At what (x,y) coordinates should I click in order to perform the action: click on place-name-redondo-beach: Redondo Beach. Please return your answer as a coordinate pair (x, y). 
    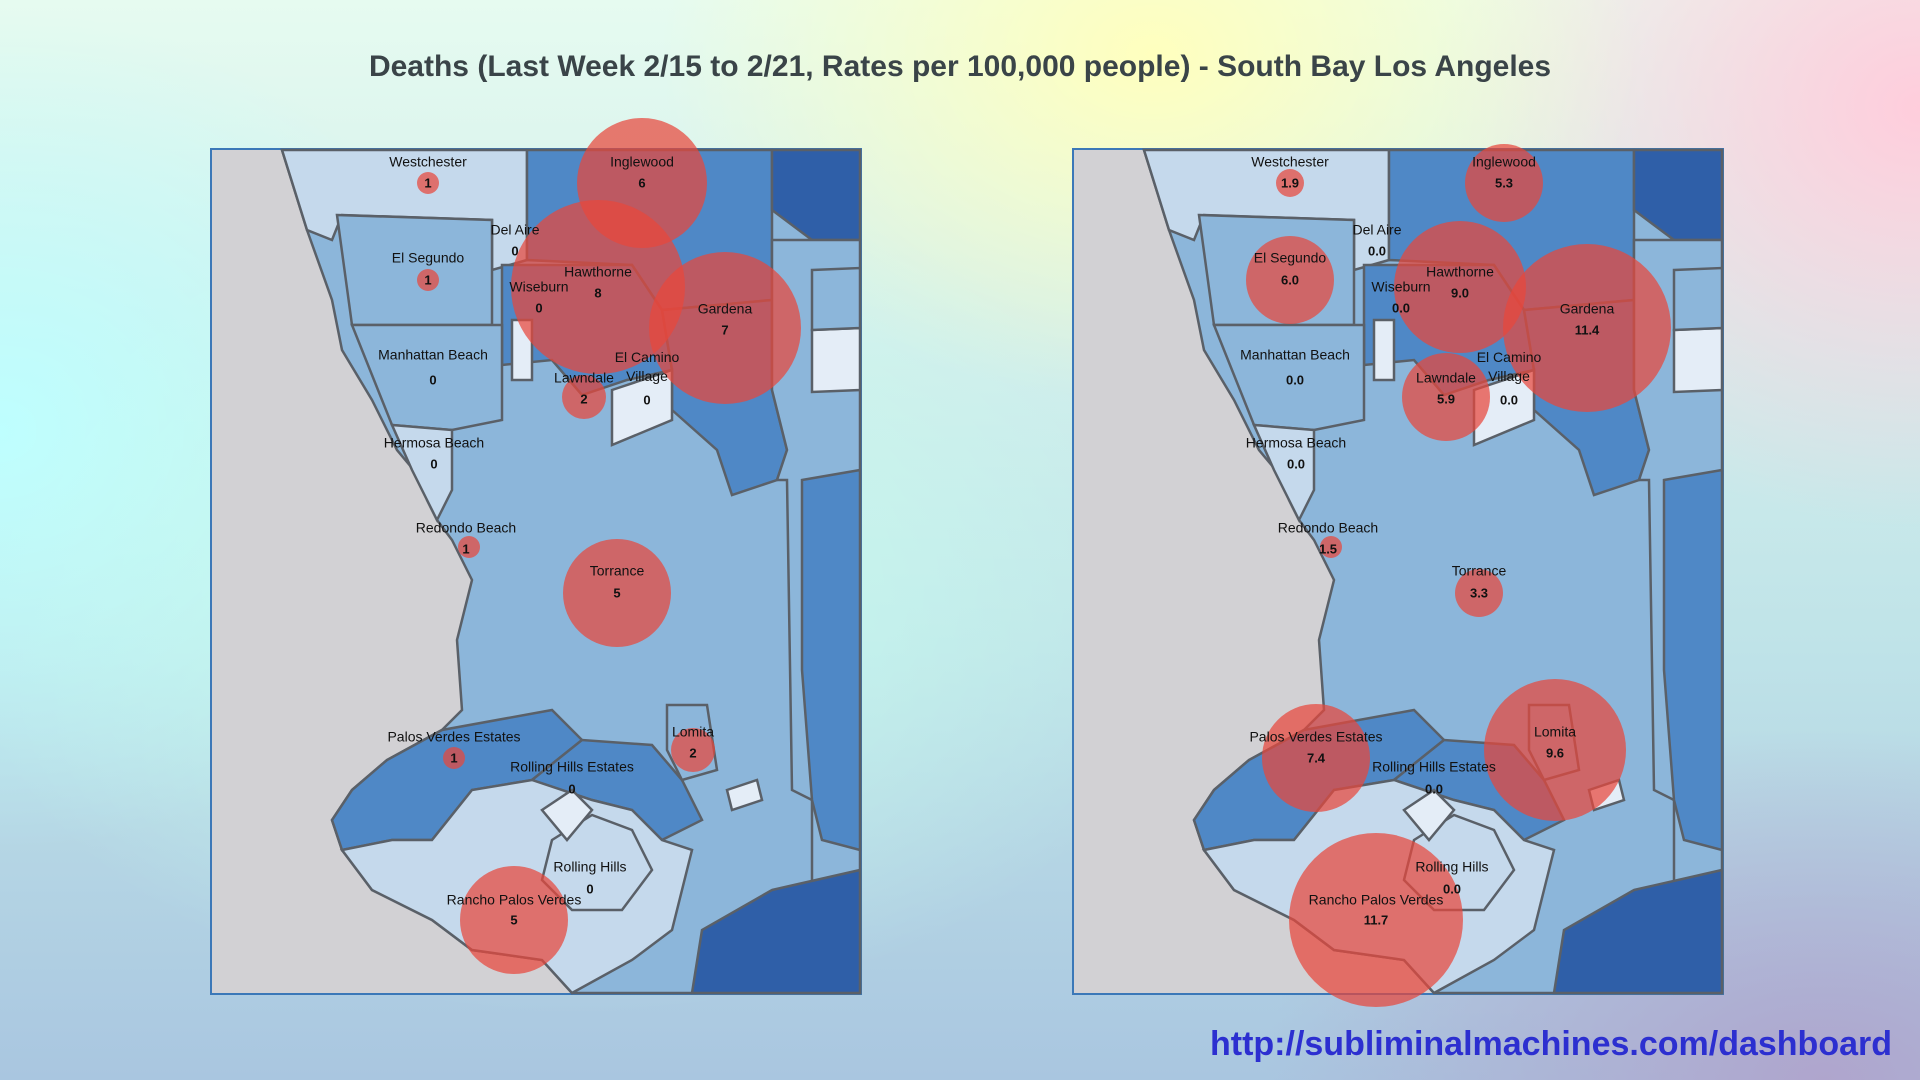
    Looking at the image, I should click on (1328, 527).